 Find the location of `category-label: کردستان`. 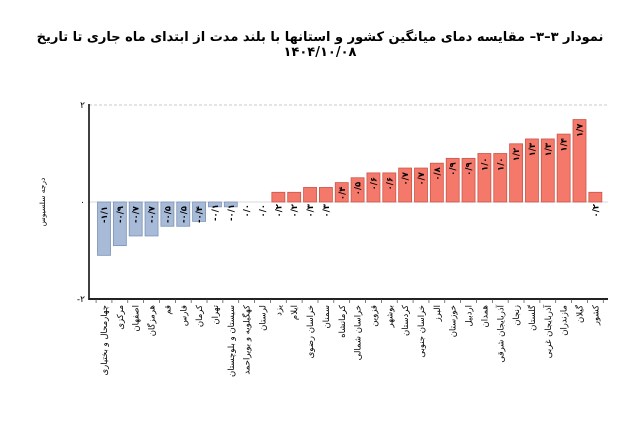

category-label: کردستان is located at coordinates (406, 320).